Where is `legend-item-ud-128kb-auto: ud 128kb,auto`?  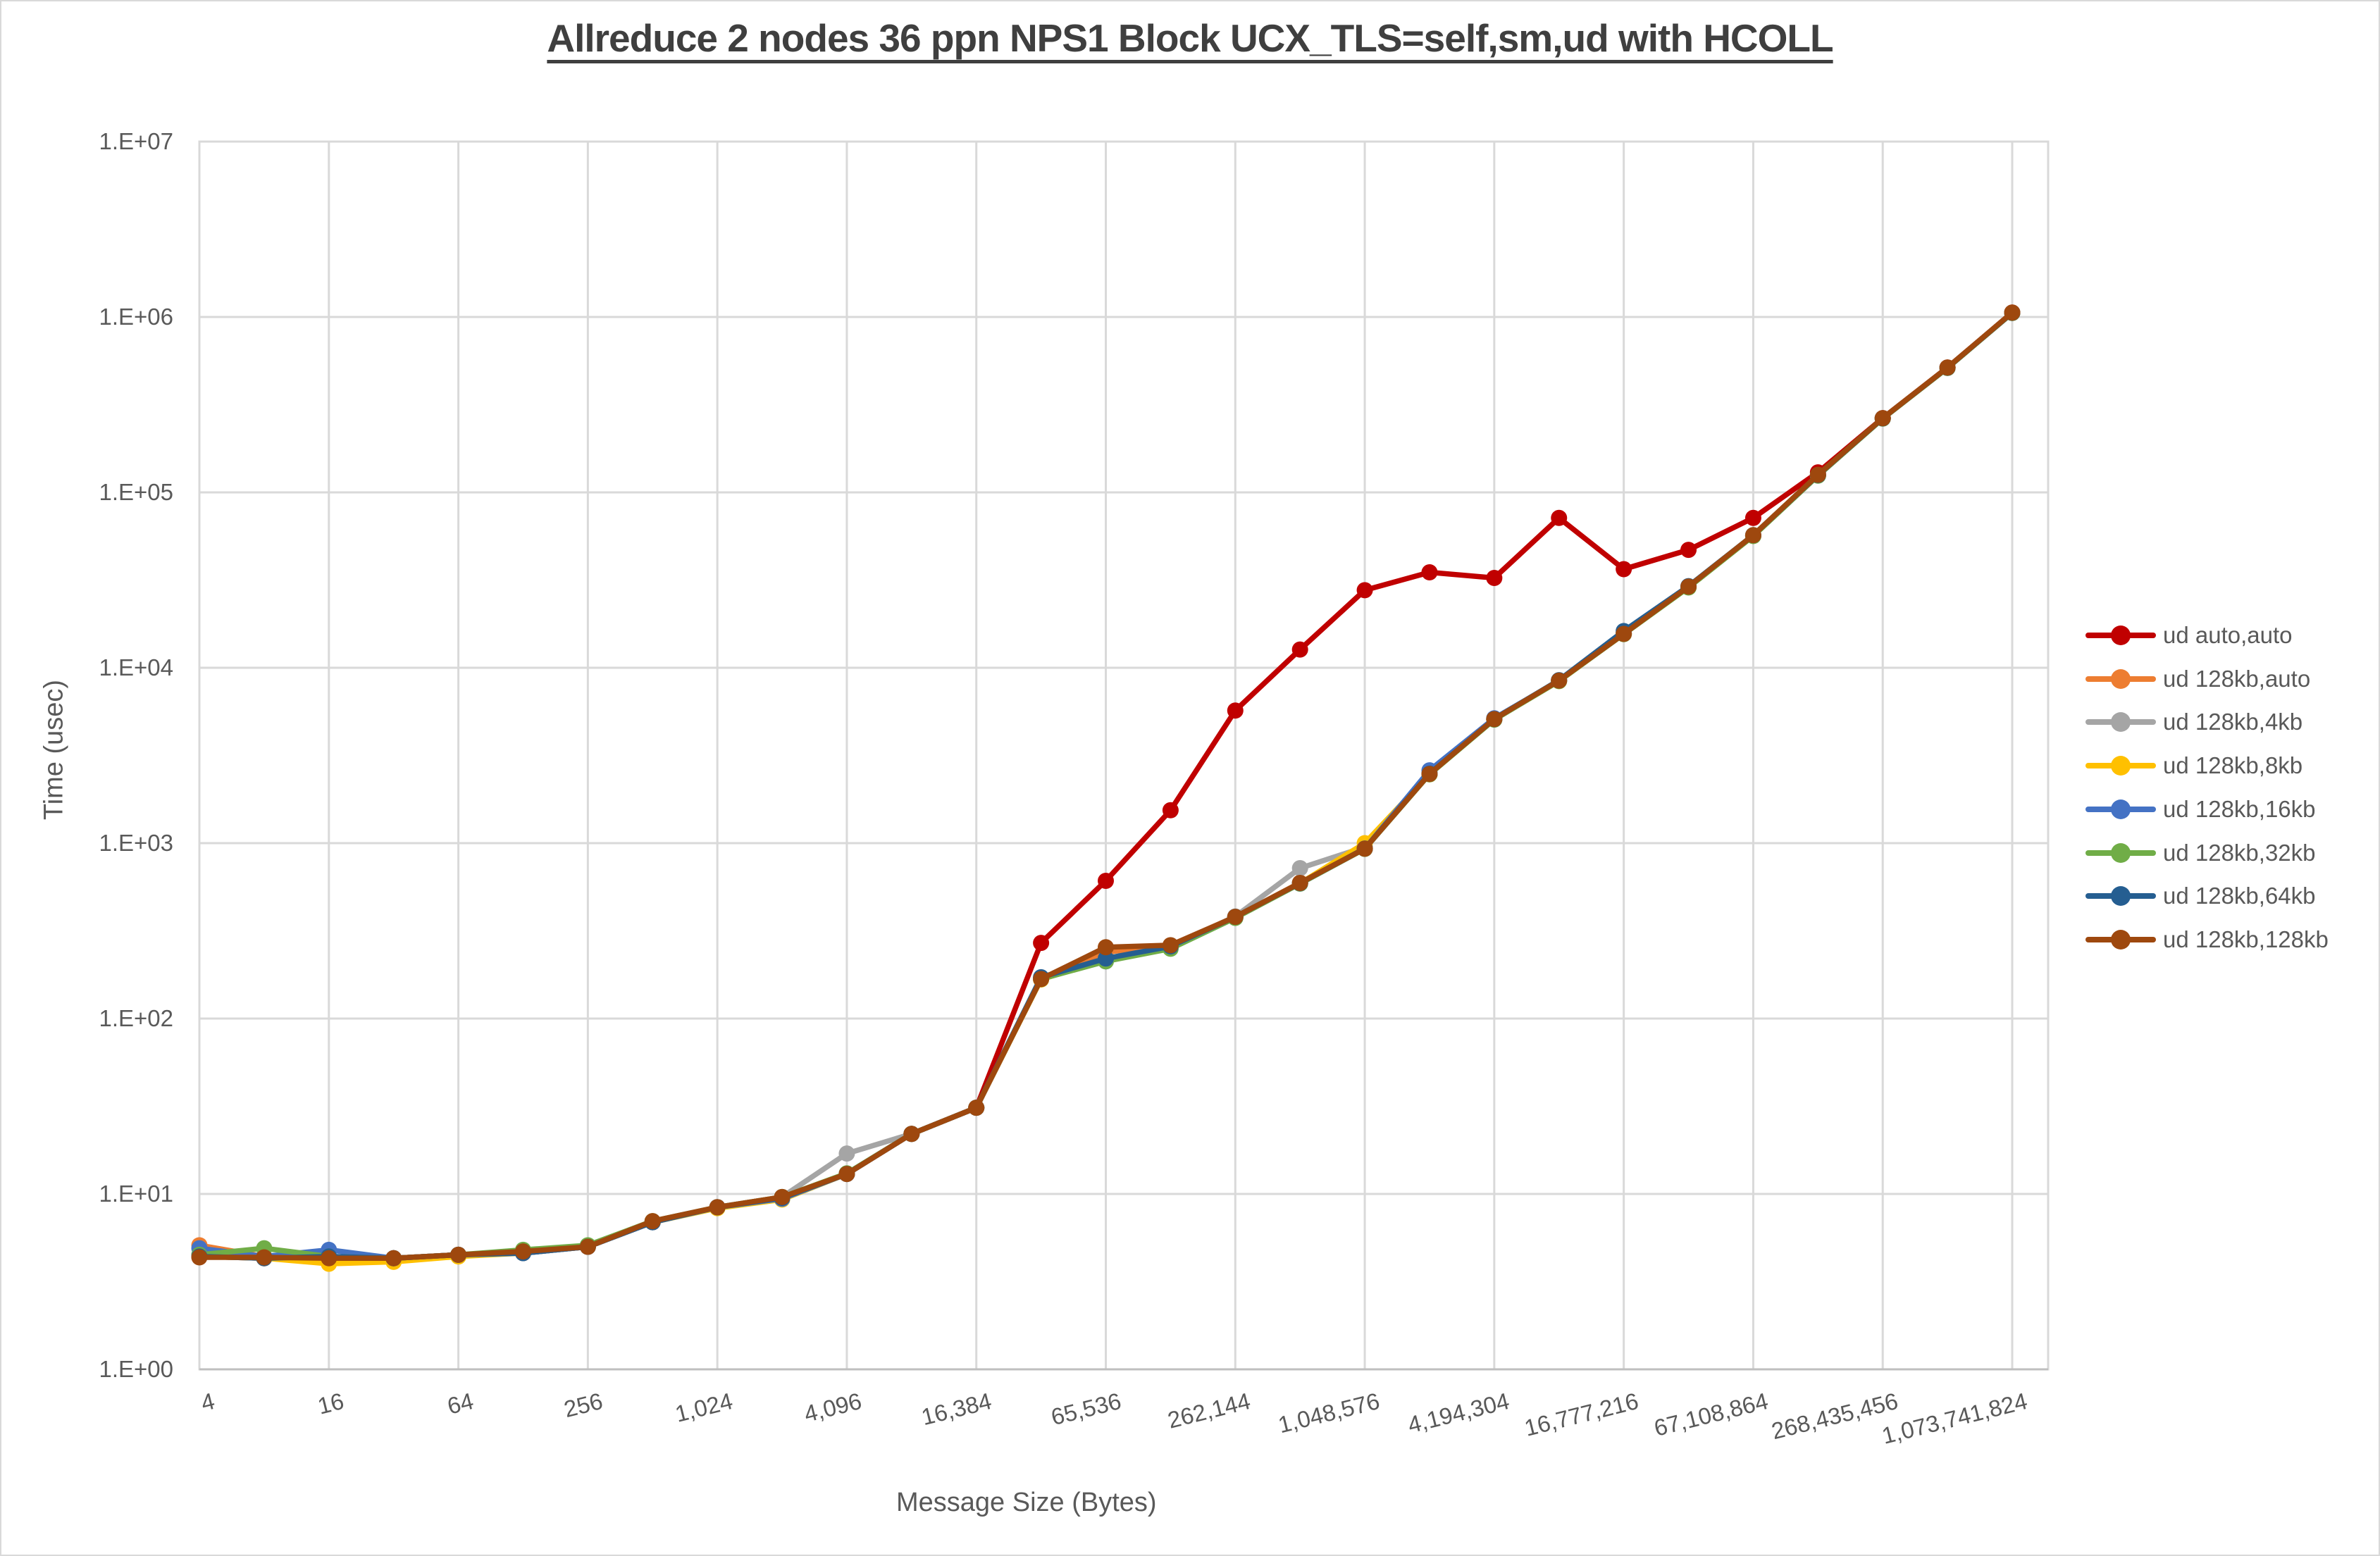
legend-item-ud-128kb-auto: ud 128kb,auto is located at coordinates (2197, 679).